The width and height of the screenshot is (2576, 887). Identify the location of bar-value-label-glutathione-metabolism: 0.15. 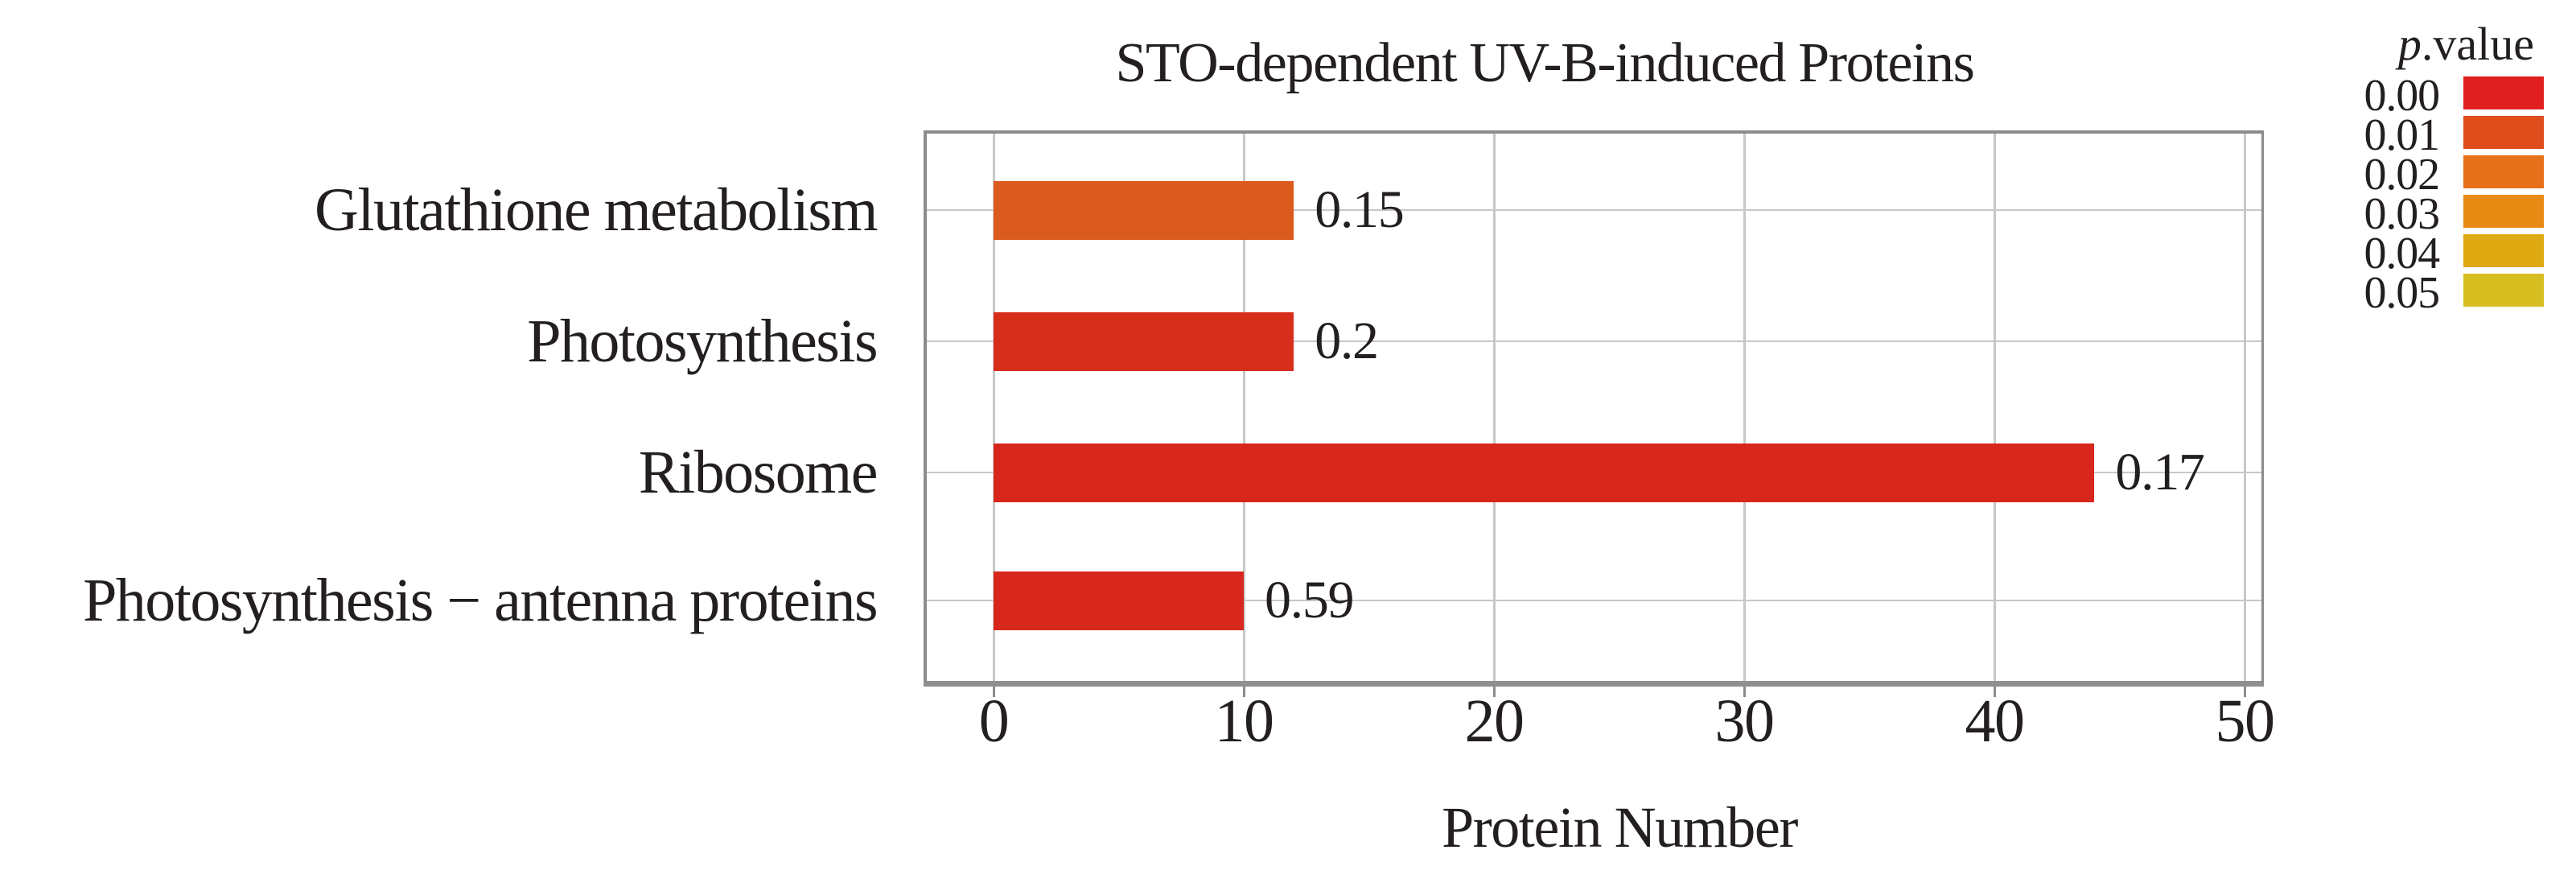
(1360, 209).